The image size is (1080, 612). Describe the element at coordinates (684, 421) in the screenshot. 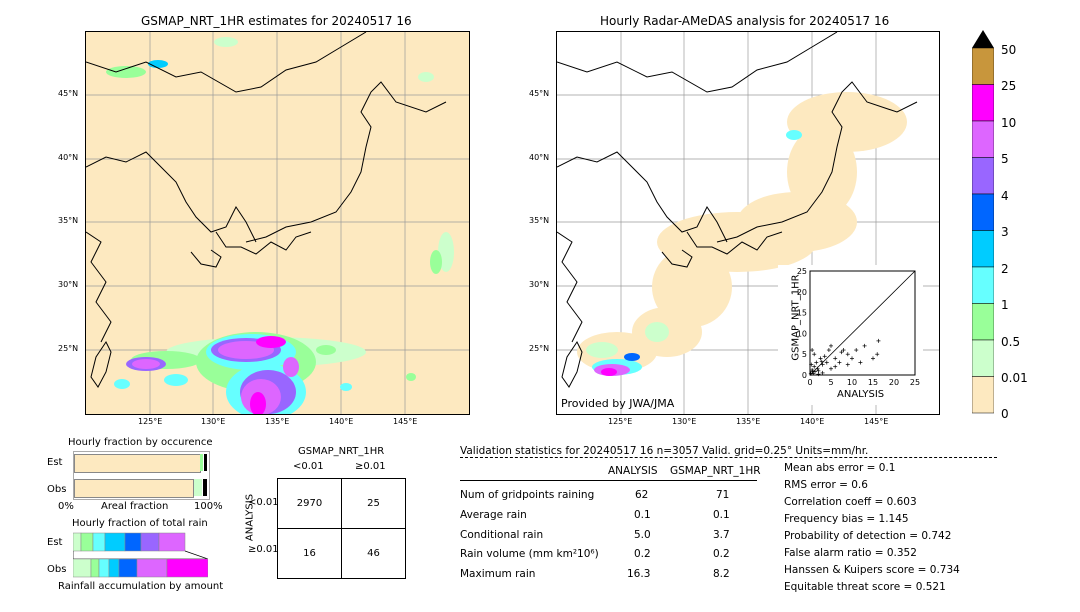

I see `right-lon-label: 130°E` at that location.